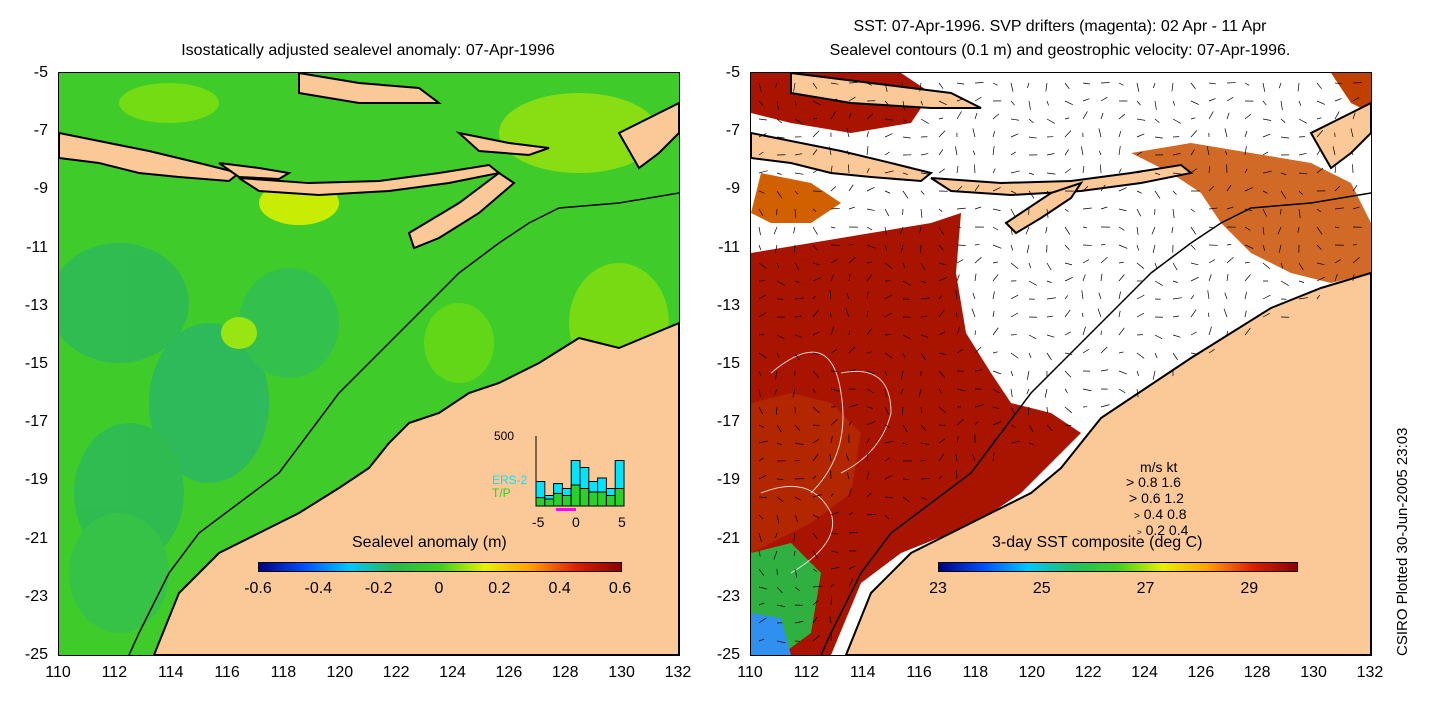 The height and width of the screenshot is (720, 1440). Describe the element at coordinates (429, 542) in the screenshot. I see `left-colorbar-title: Sealevel anomaly (m)` at that location.